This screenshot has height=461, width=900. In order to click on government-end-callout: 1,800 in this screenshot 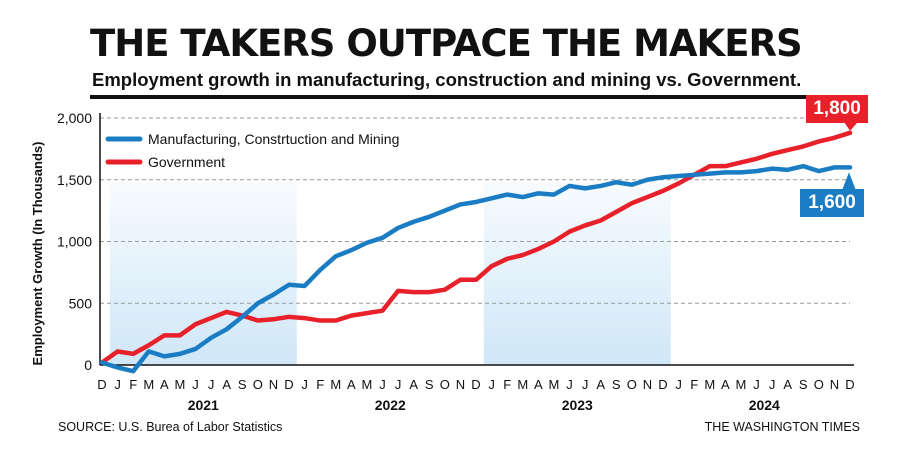, I will do `click(837, 108)`.